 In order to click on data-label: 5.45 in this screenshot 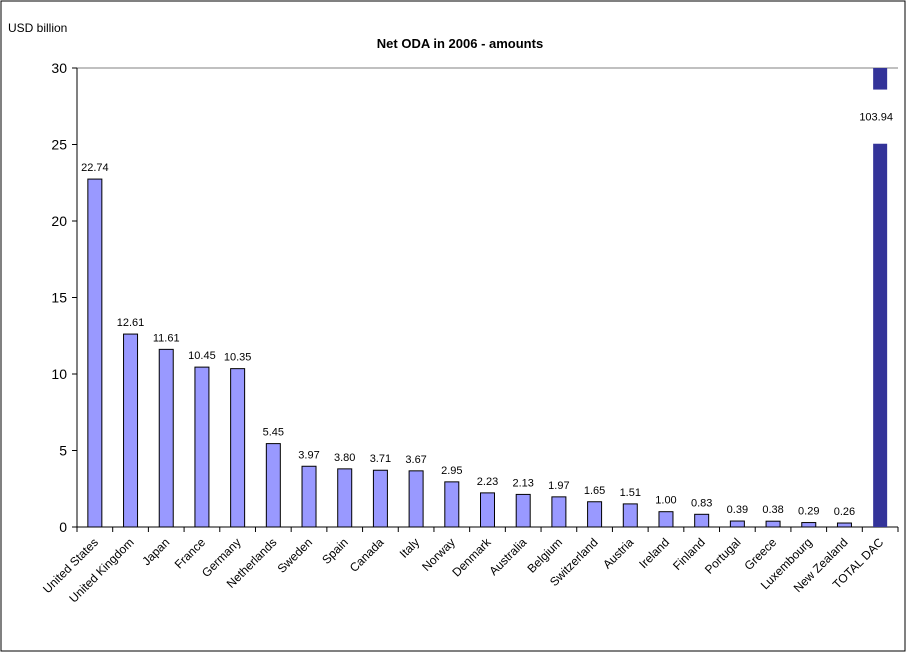, I will do `click(273, 433)`.